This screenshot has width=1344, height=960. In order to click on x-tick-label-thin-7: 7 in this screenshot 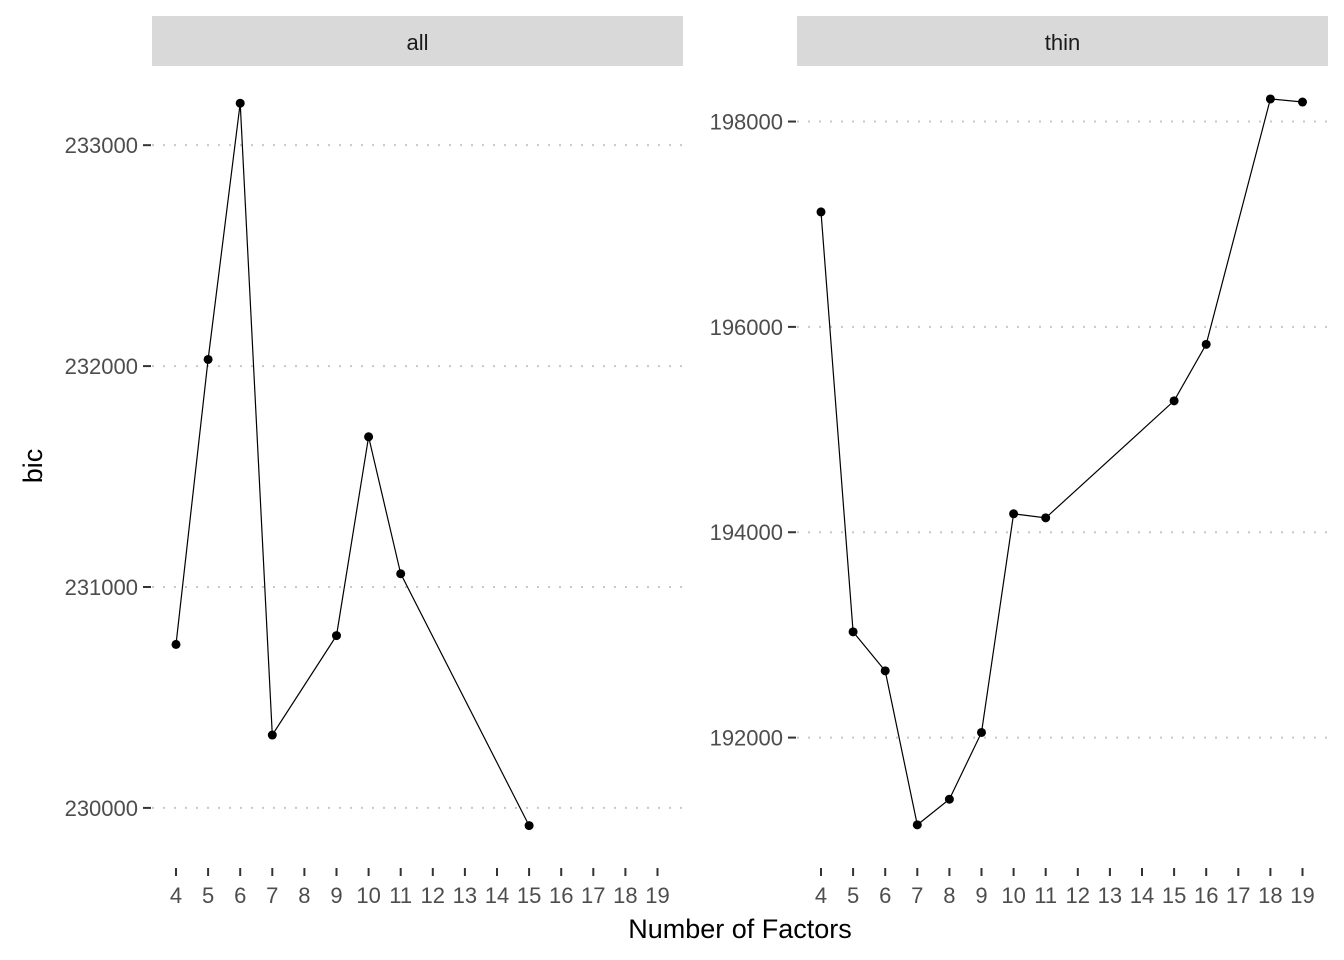, I will do `click(917, 895)`.